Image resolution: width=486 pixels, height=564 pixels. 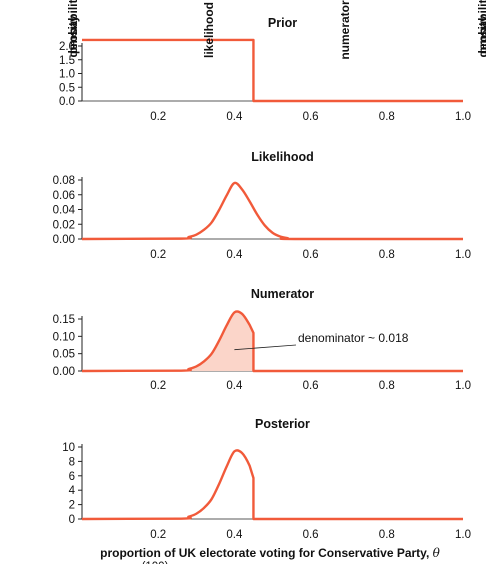 What do you see at coordinates (282, 157) in the screenshot?
I see `panel-title: Likelihood` at bounding box center [282, 157].